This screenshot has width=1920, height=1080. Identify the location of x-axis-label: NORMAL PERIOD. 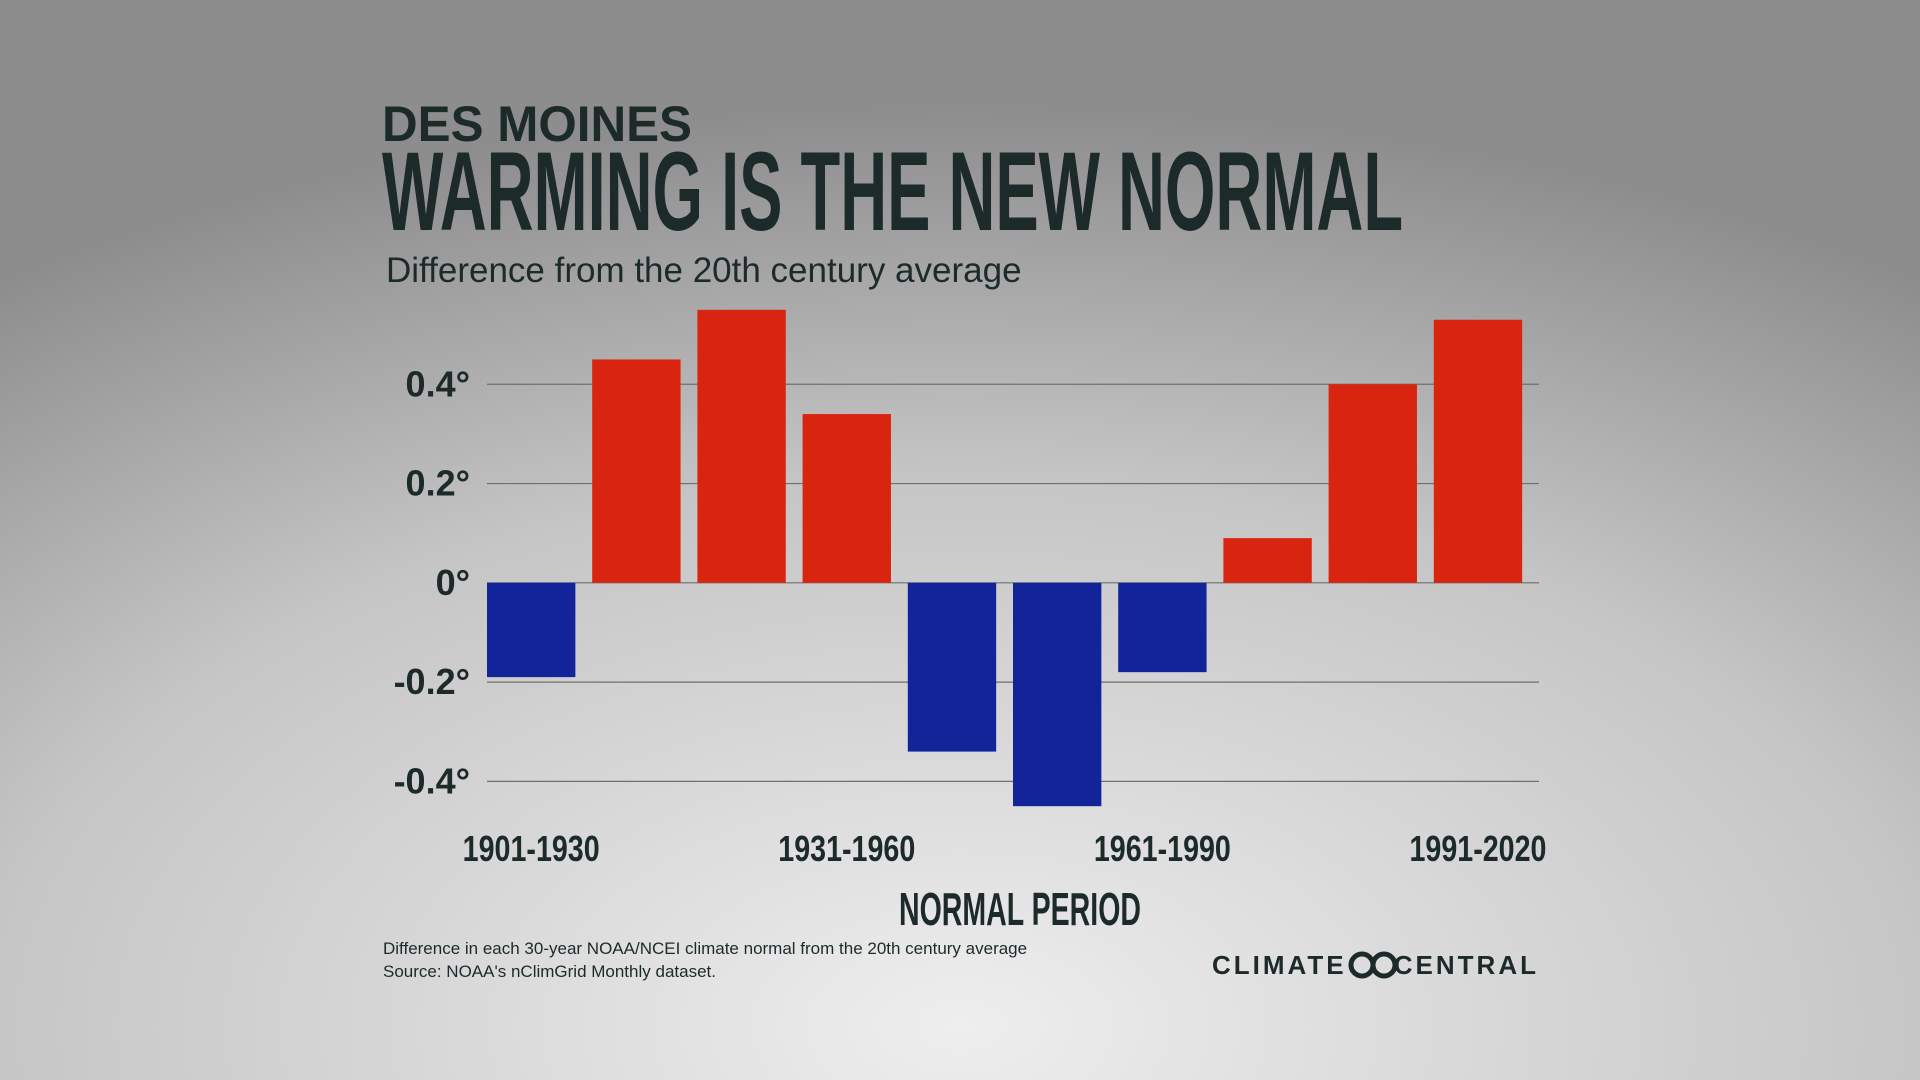
(1020, 909).